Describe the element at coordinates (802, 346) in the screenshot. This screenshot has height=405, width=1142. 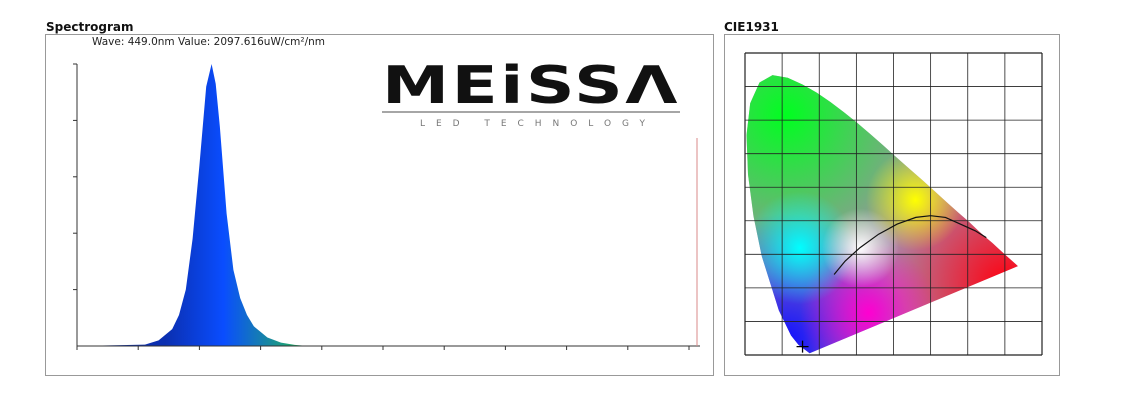
I see `chromaticity-point-marker` at that location.